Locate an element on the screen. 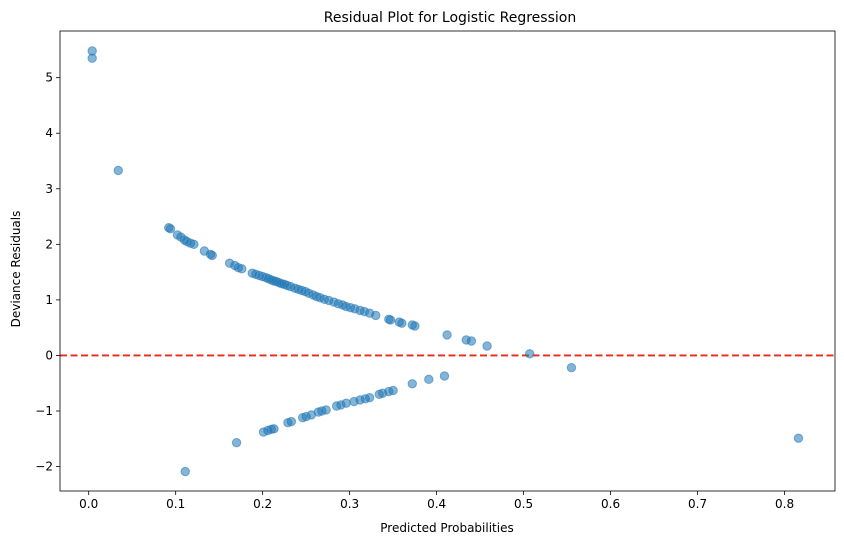  x-tick-label: 0.0 is located at coordinates (88, 504).